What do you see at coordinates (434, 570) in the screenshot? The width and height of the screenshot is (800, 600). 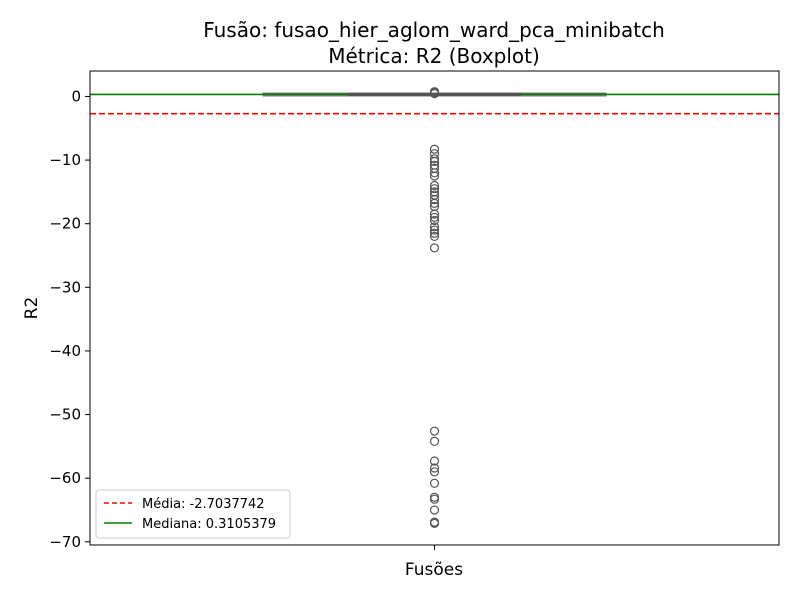 I see `x-axis-label: Fusões` at bounding box center [434, 570].